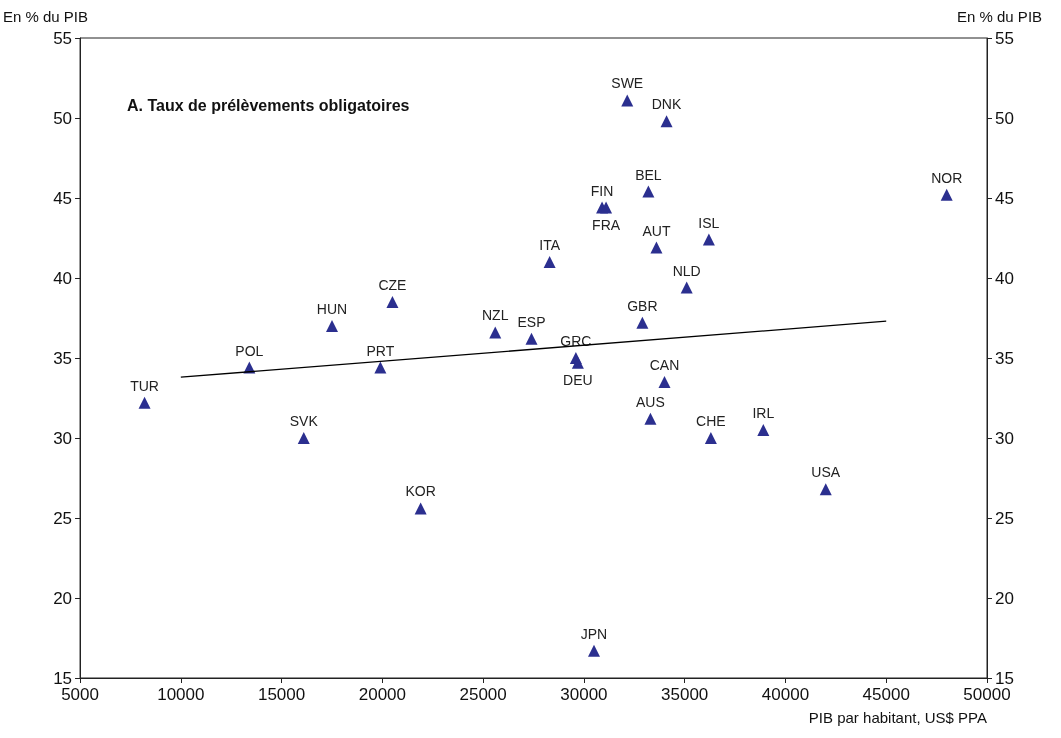  Describe the element at coordinates (1004, 678) in the screenshot. I see `y2-tick-label: 15` at that location.